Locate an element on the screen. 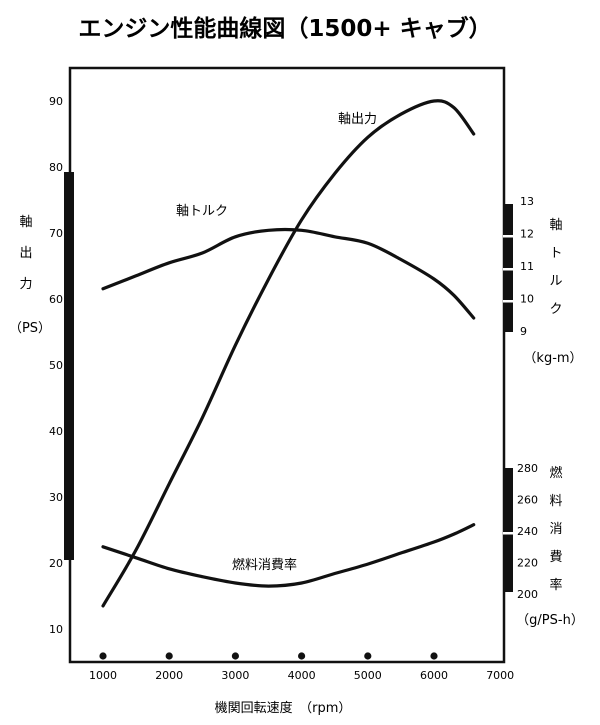  power-tick-label: 70 is located at coordinates (56, 233).